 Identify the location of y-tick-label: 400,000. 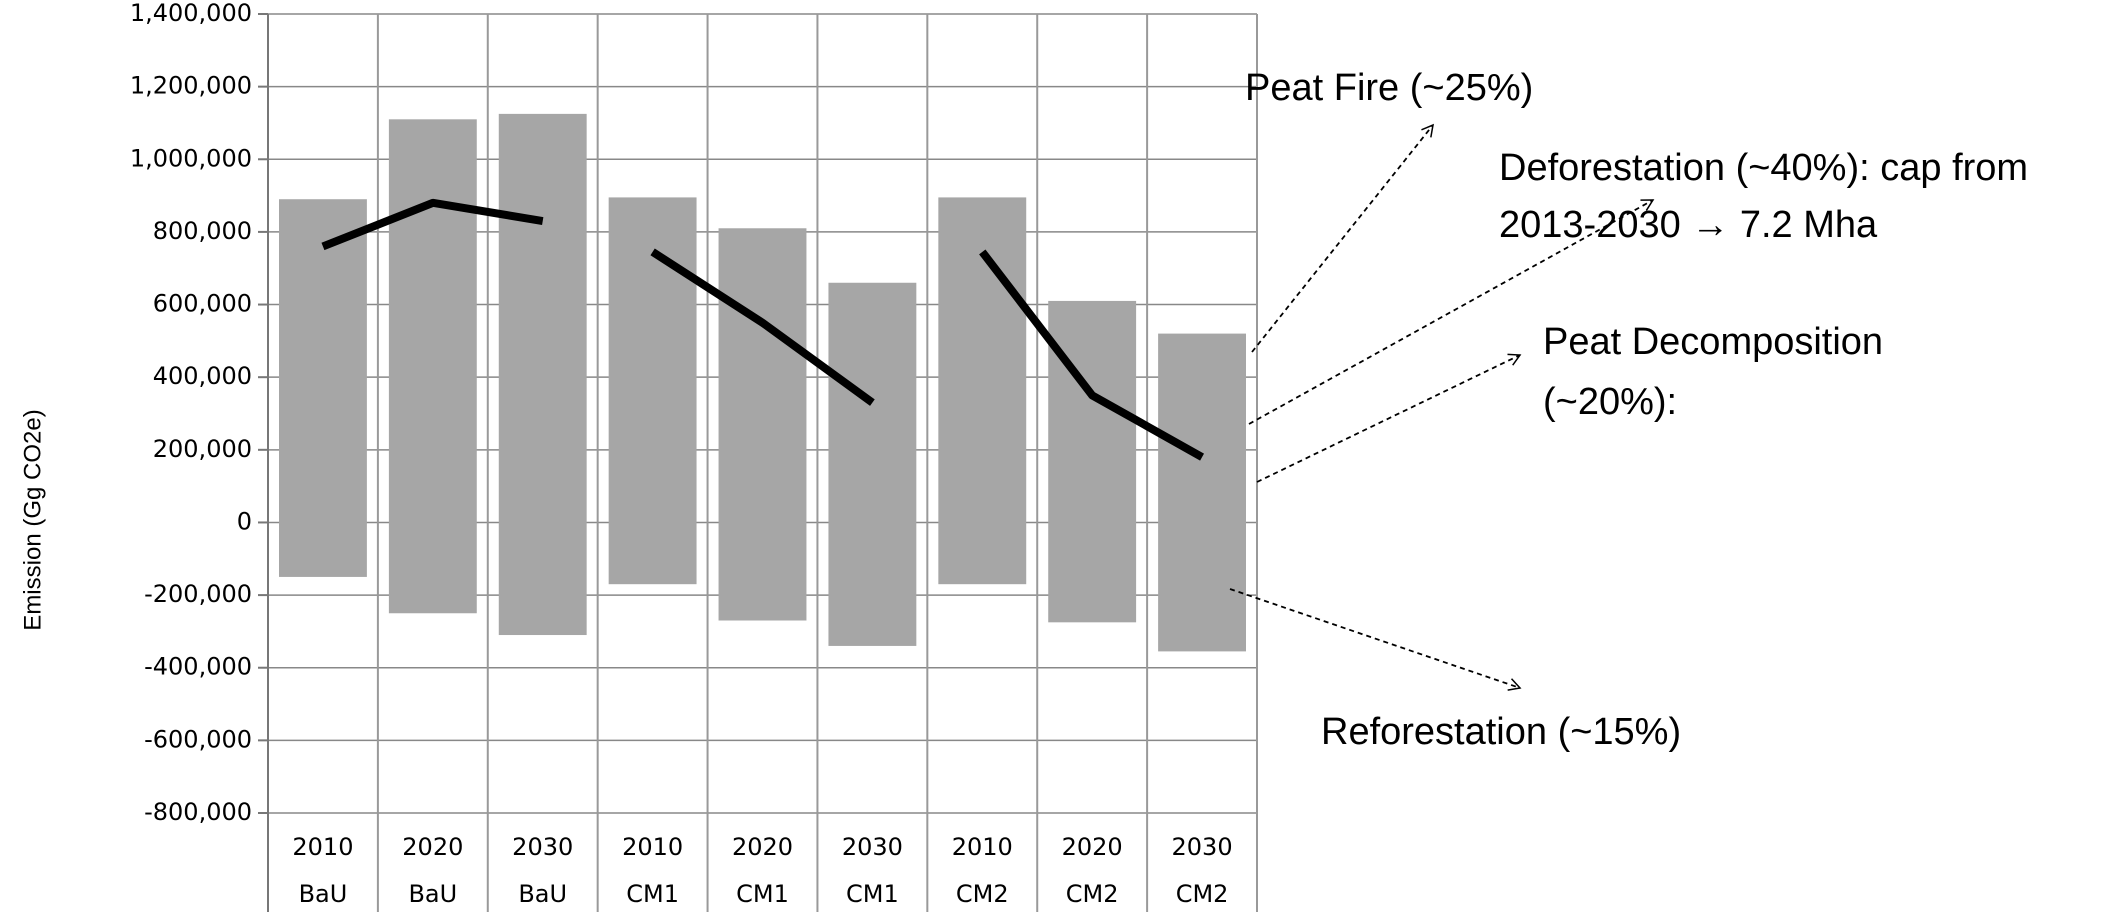
(202, 376).